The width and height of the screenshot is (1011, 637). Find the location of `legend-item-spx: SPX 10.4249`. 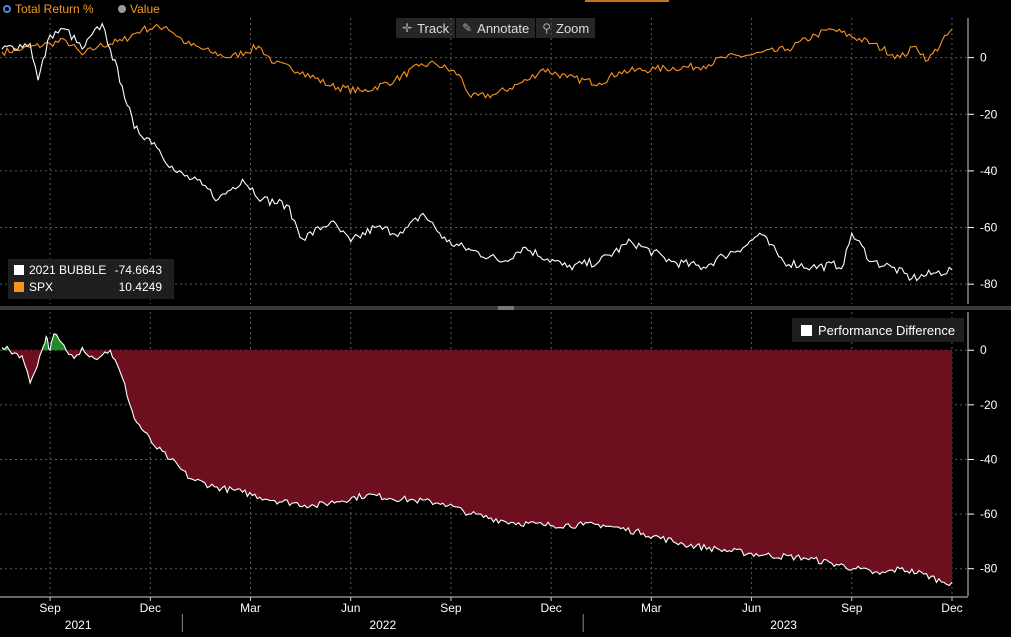

legend-item-spx: SPX 10.4249 is located at coordinates (91, 287).